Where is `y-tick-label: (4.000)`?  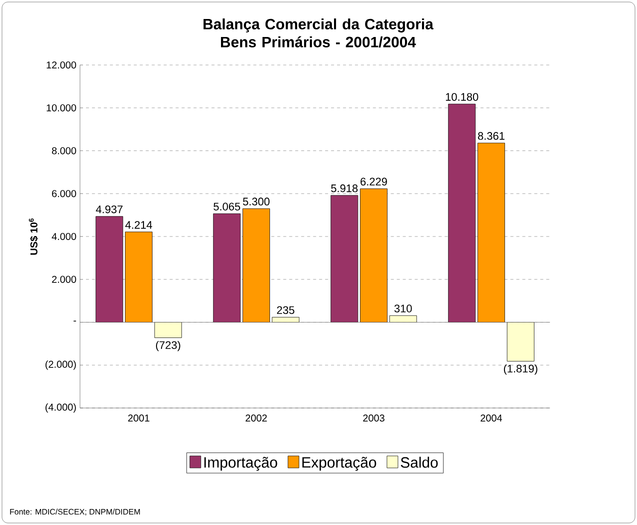
y-tick-label: (4.000) is located at coordinates (61, 408).